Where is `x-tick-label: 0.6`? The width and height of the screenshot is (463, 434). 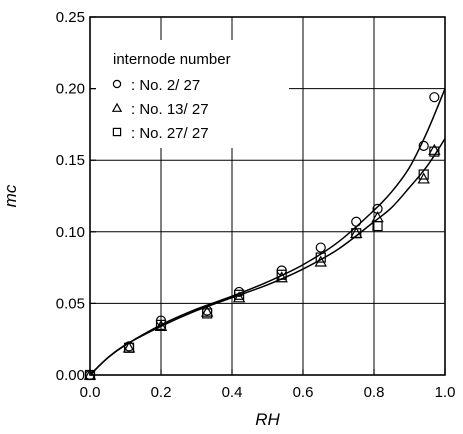
x-tick-label: 0.6 is located at coordinates (303, 392).